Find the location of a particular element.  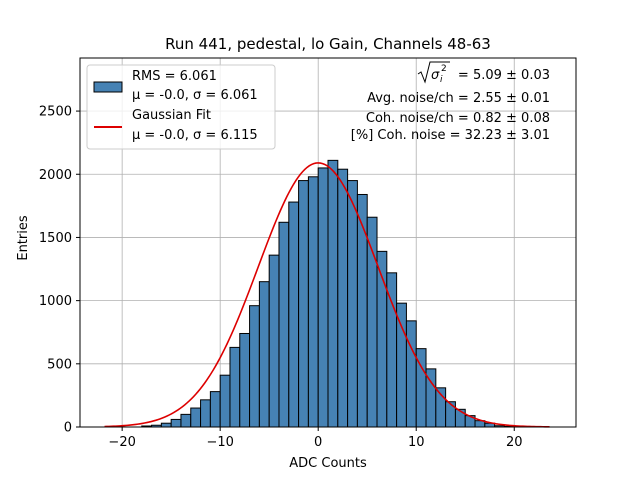

x-tick-label: −10 is located at coordinates (219, 442).